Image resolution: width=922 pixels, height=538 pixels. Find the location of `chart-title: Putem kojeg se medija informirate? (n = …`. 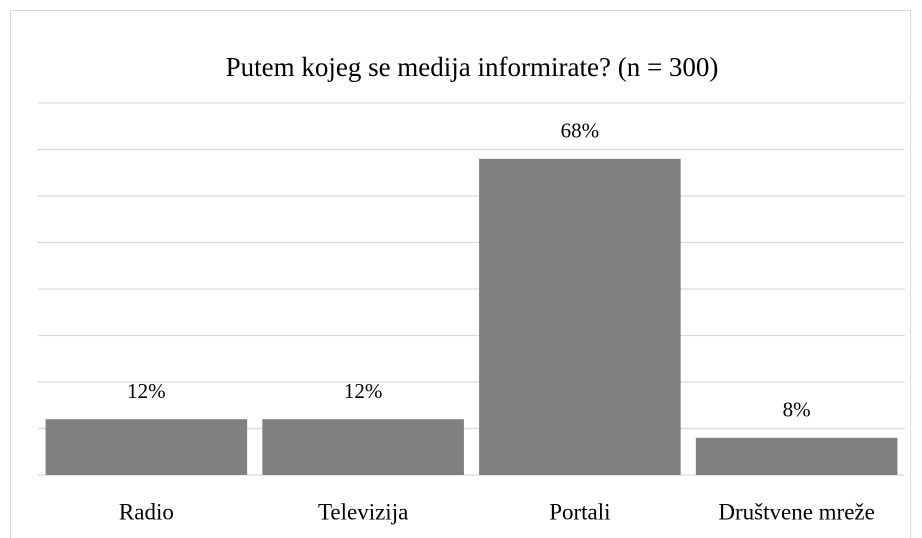

chart-title: Putem kojeg se medija informirate? (n = … is located at coordinates (472, 67).